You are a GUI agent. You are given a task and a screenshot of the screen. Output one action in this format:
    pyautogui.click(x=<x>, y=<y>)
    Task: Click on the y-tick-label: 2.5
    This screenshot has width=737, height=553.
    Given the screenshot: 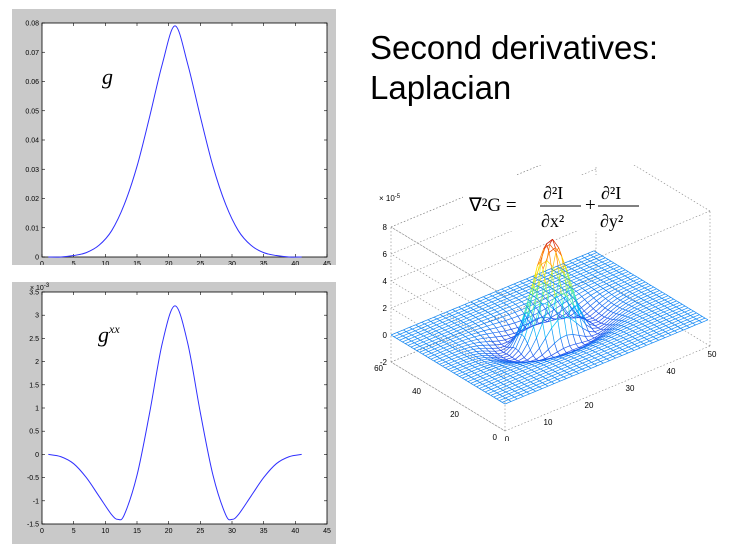 What is the action you would take?
    pyautogui.click(x=34, y=339)
    